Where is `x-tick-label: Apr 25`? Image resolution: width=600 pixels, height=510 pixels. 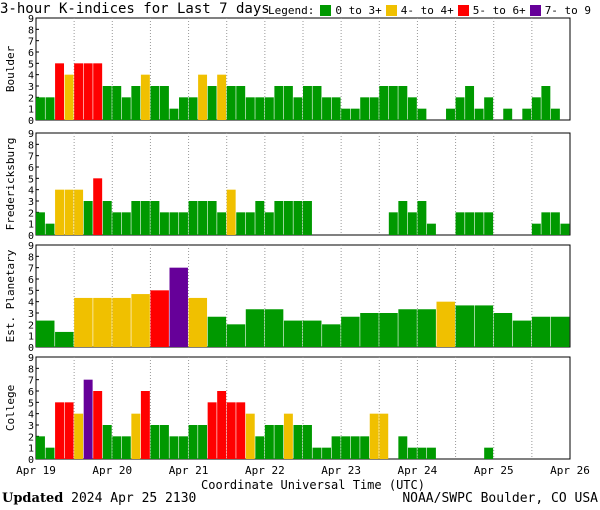
x-tick-label: Apr 25 is located at coordinates (494, 470).